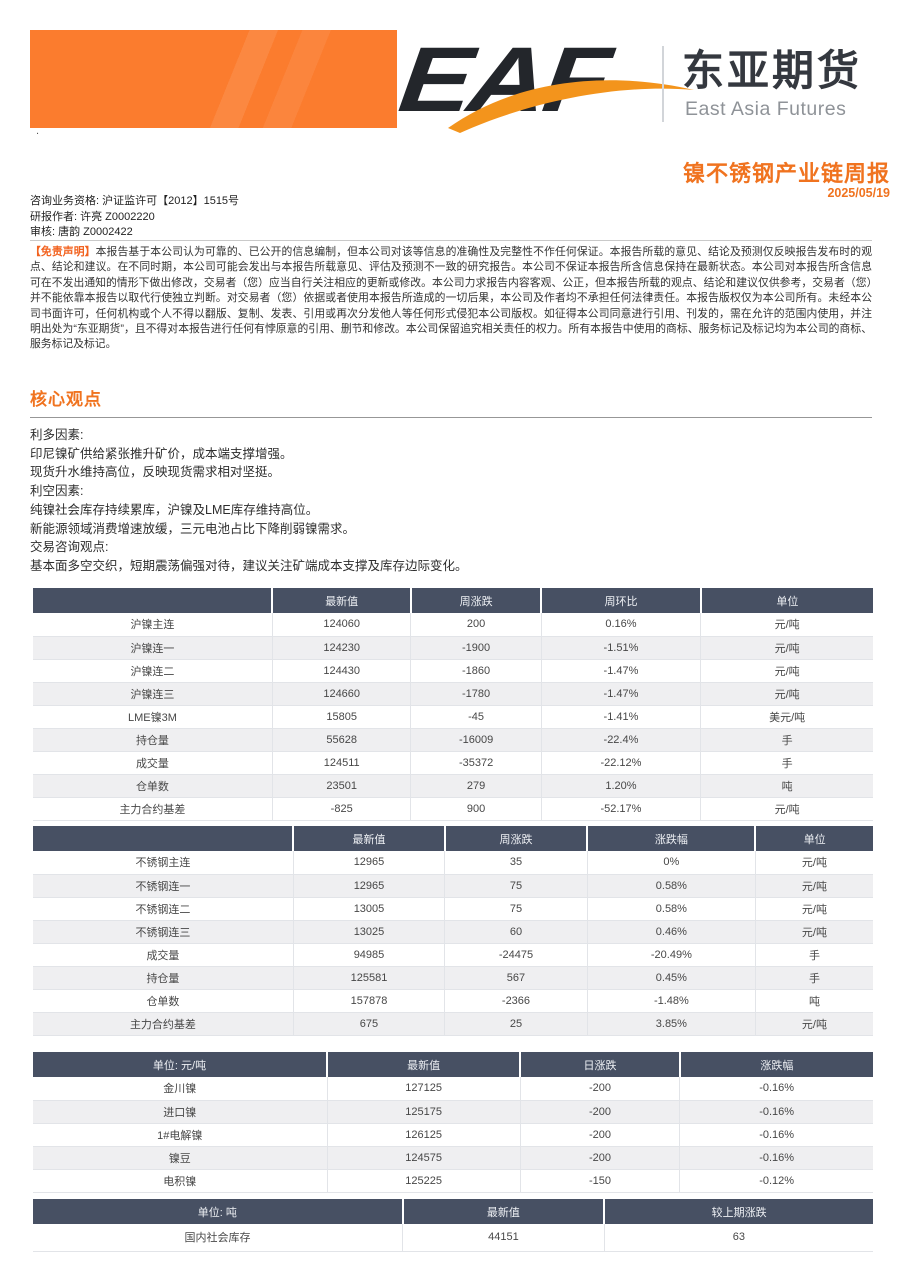 The image size is (900, 1273). Describe the element at coordinates (69, 547) in the screenshot. I see `core-line: 交易咨询观点:` at that location.